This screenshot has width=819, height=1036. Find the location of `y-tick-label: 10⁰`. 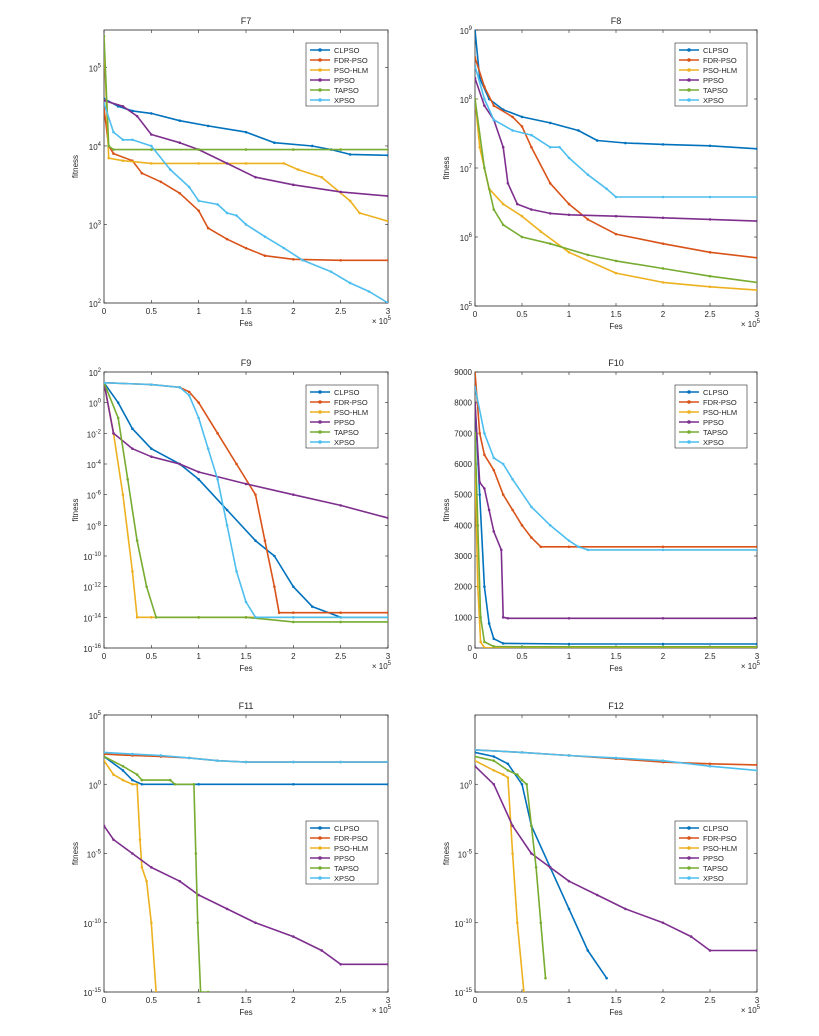

y-tick-label: 10⁰ is located at coordinates (466, 785).